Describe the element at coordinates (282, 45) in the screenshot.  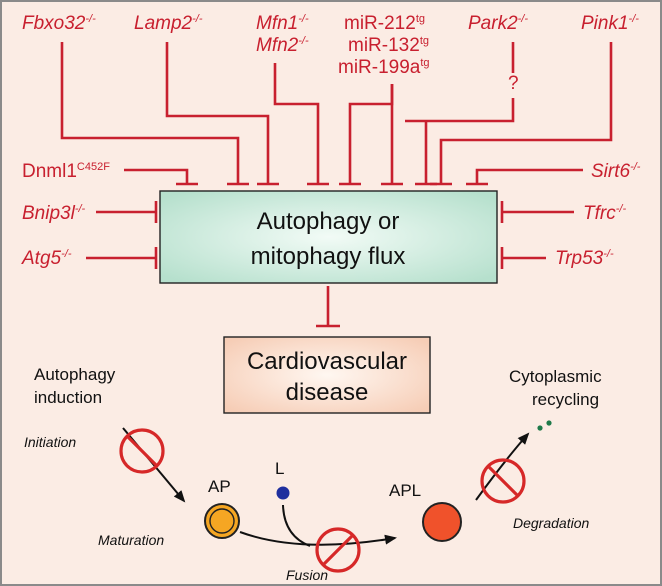
I see `gene-mfn2: Mfn2-/-` at that location.